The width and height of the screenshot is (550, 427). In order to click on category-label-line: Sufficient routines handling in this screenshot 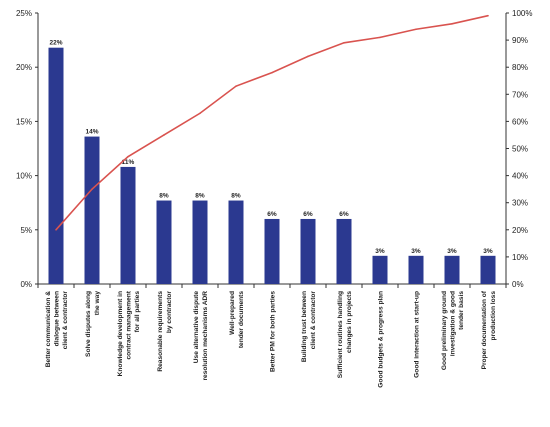, I will do `click(340, 334)`.